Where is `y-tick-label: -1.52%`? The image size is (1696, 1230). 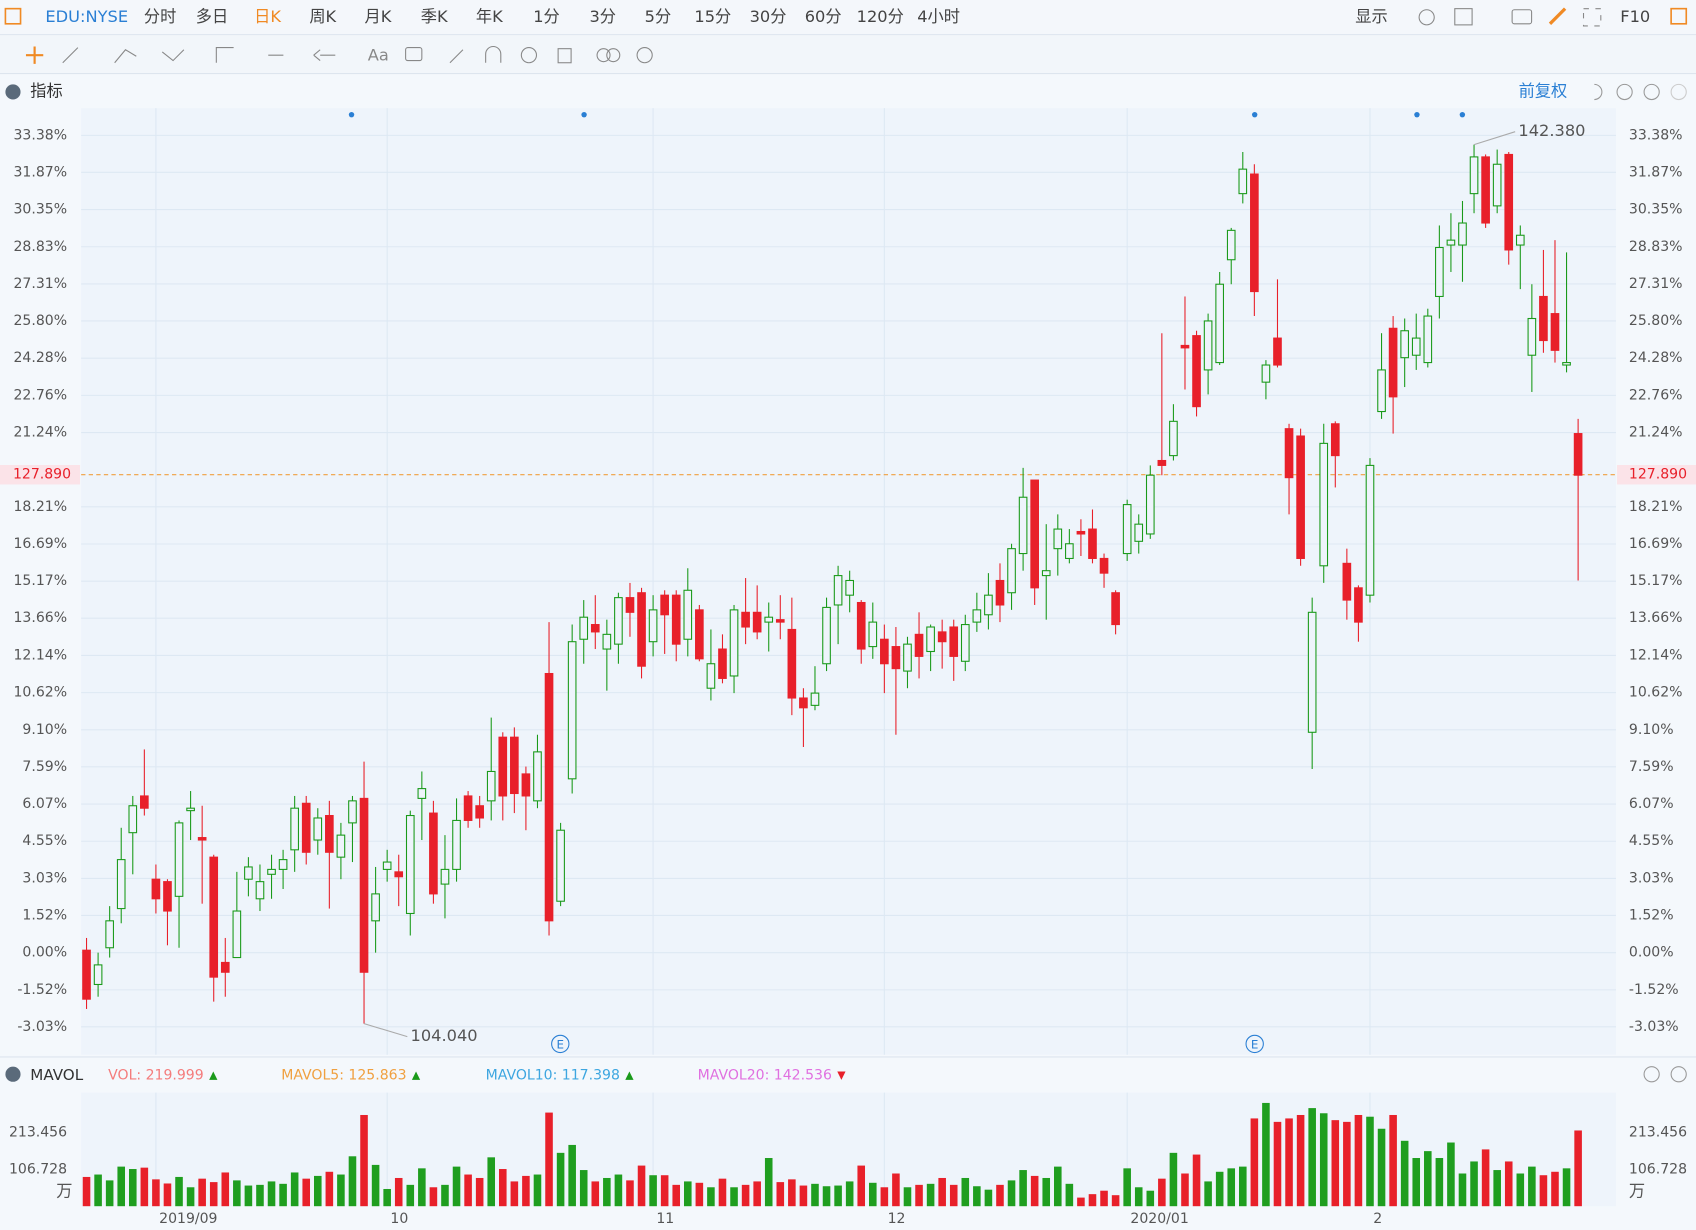 y-tick-label: -1.52% is located at coordinates (42, 990).